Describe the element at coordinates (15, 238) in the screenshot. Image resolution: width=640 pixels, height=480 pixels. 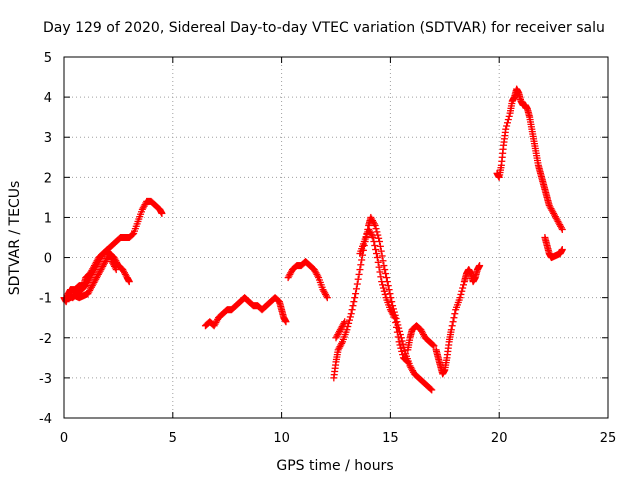
I see `y-axis-label: SDTVAR / TECUs` at that location.